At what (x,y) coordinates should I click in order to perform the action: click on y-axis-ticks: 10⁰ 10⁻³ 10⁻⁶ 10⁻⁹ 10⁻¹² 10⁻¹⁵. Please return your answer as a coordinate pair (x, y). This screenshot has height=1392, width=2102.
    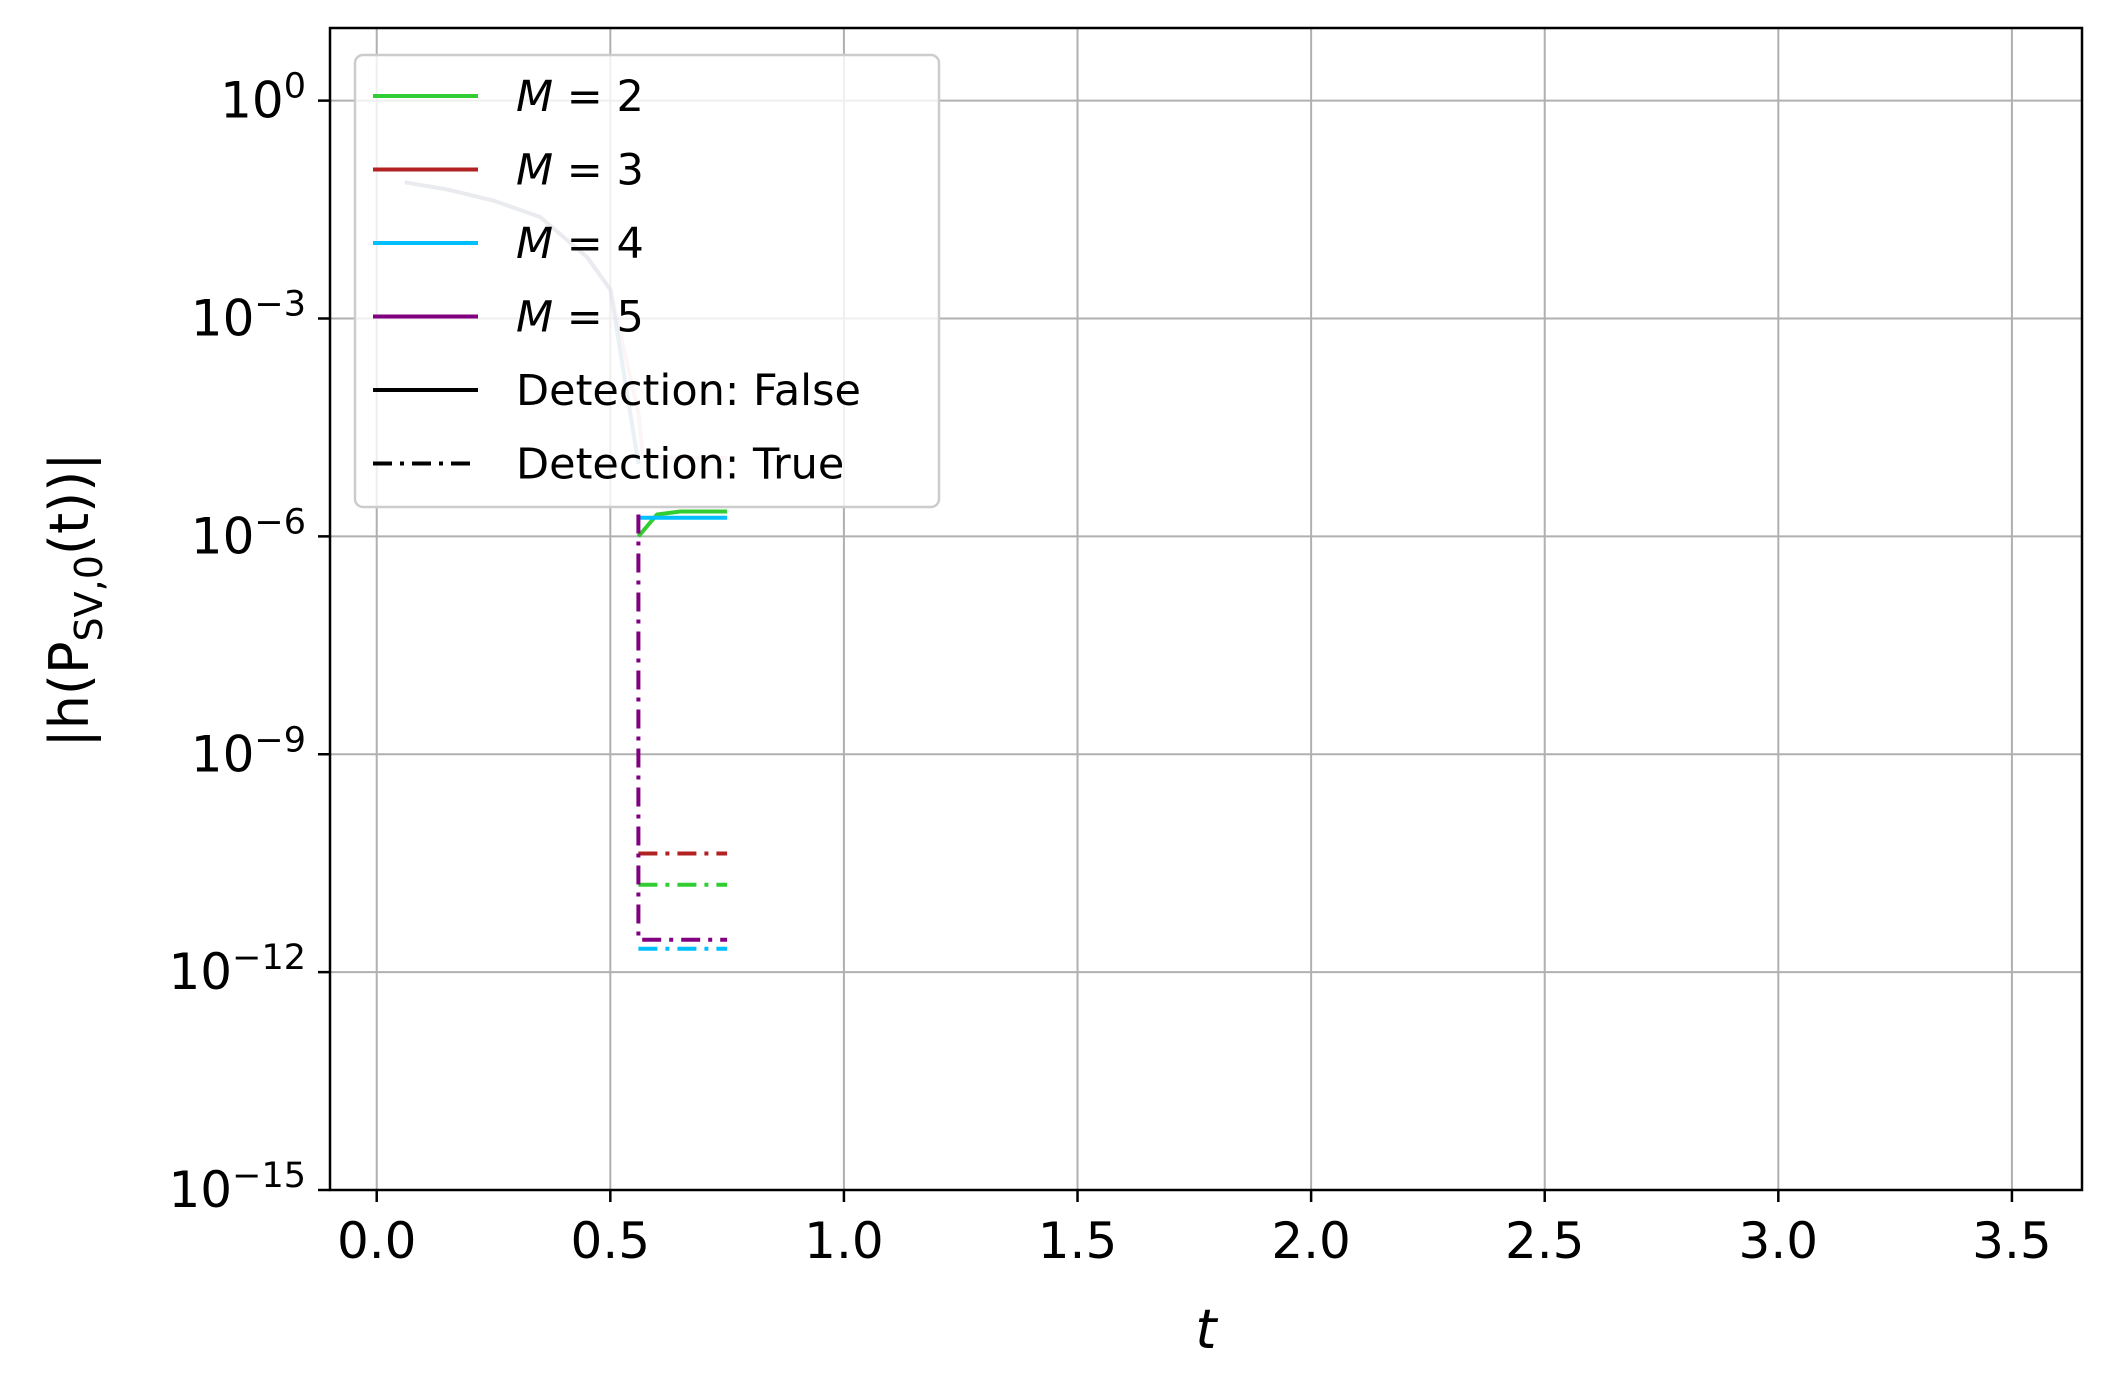
    Looking at the image, I should click on (249, 643).